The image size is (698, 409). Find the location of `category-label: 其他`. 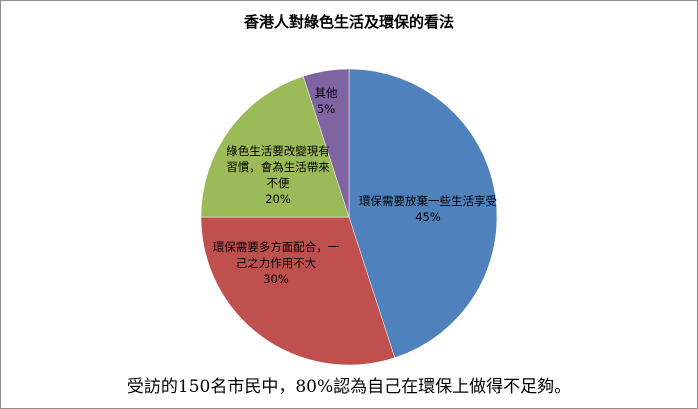

category-label: 其他 is located at coordinates (326, 93).